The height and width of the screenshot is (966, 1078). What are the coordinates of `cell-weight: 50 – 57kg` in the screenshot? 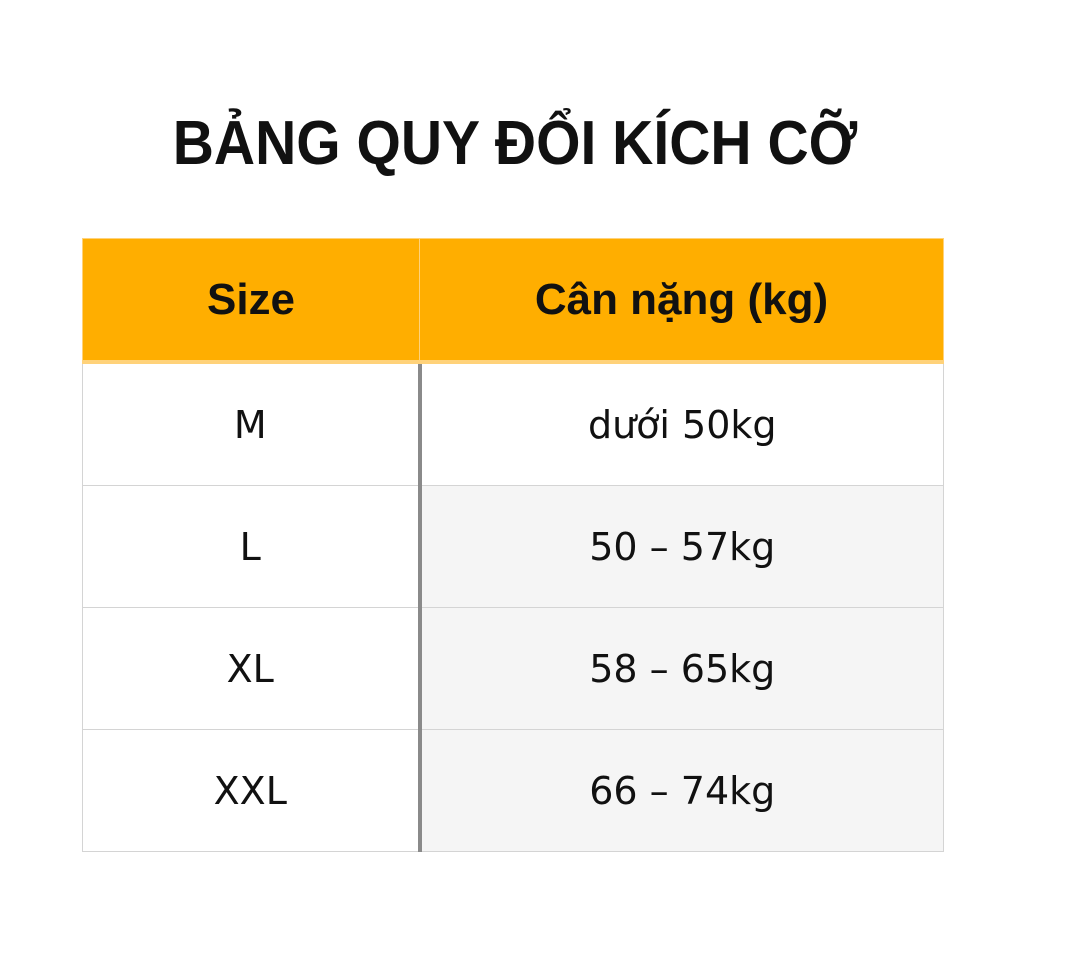 It's located at (681, 546).